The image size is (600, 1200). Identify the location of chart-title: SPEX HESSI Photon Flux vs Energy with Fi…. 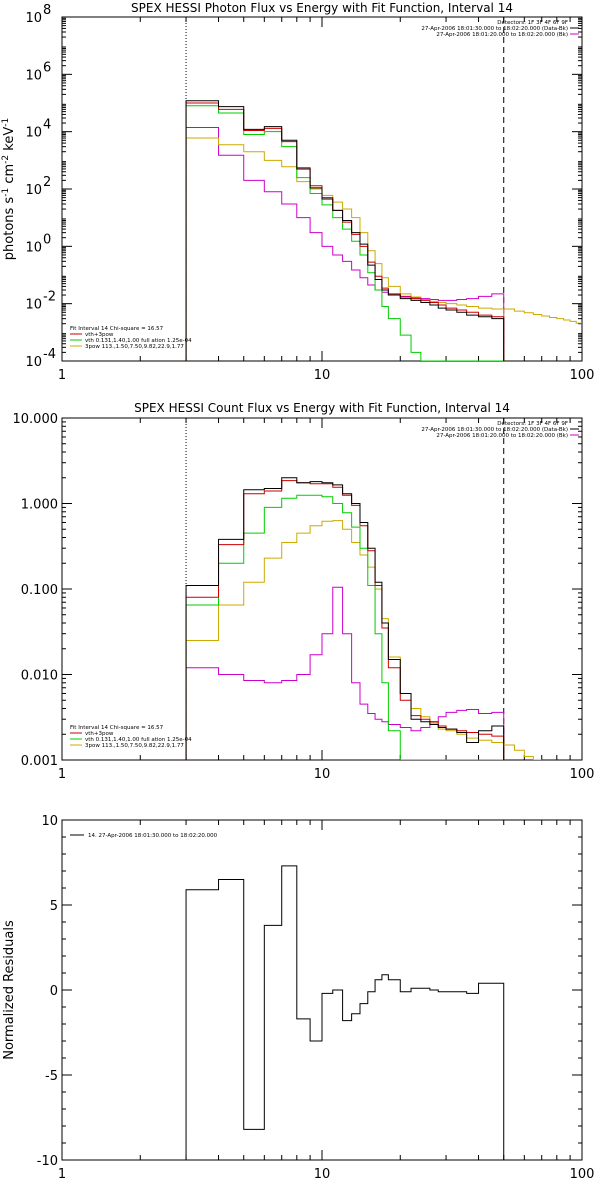
(322, 8).